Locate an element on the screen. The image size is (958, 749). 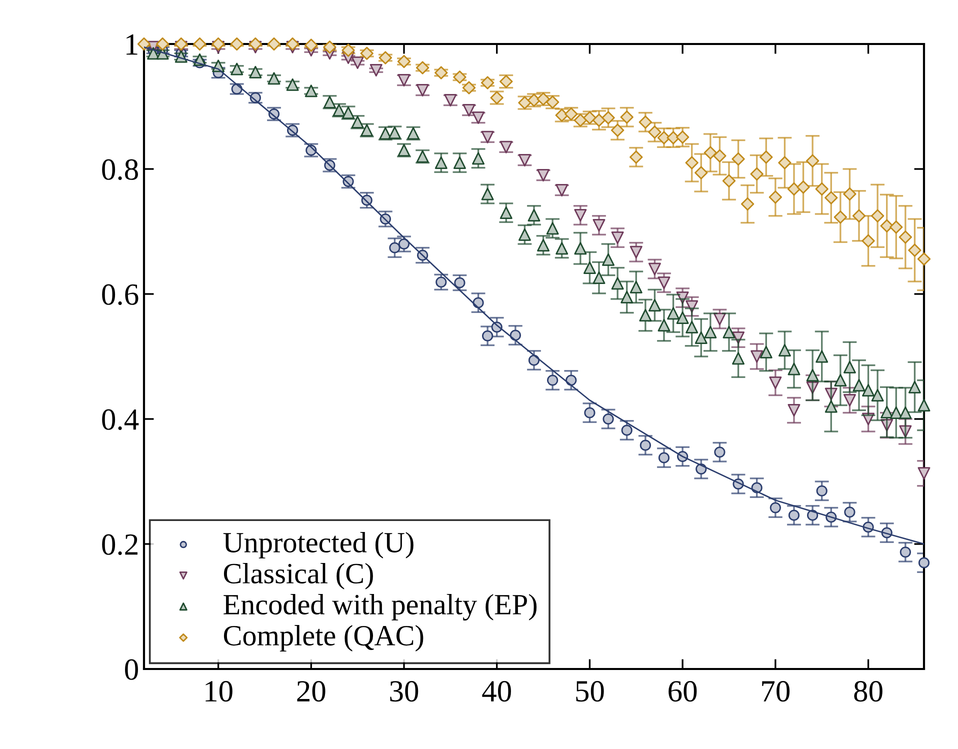
y-tick-label: 0.4 is located at coordinates (120, 419).